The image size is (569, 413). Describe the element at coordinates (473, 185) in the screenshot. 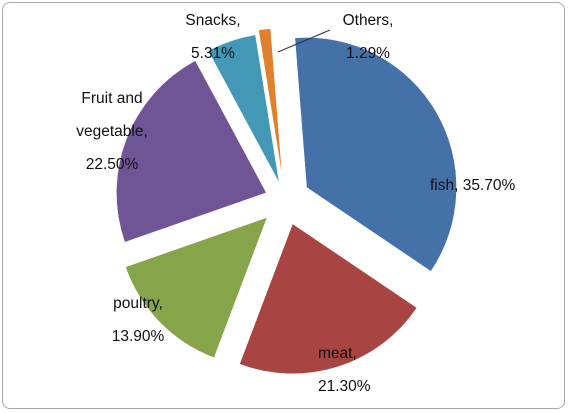

I see `data-label-fish: fish, 35.70%` at that location.